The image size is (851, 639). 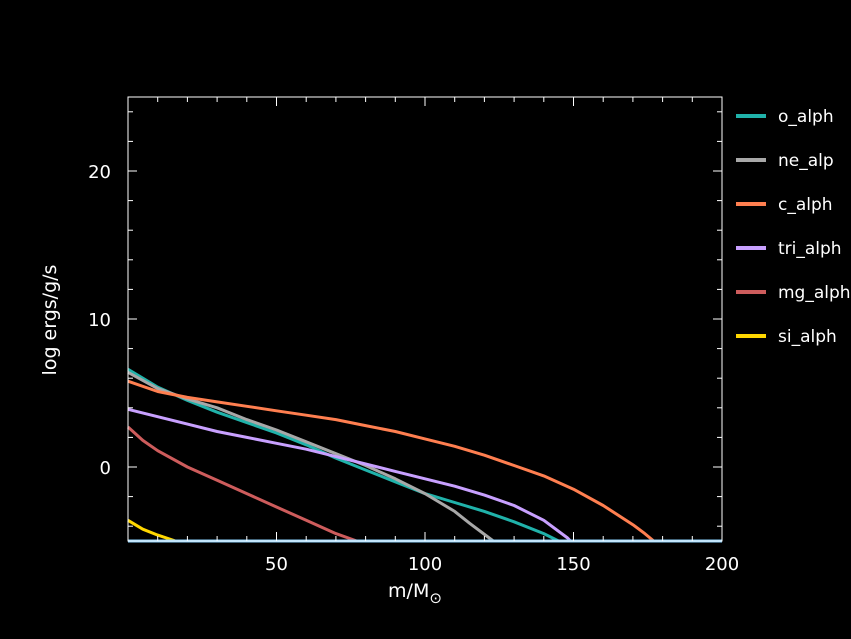 I want to click on series-line-ne_alp, so click(x=311, y=456).